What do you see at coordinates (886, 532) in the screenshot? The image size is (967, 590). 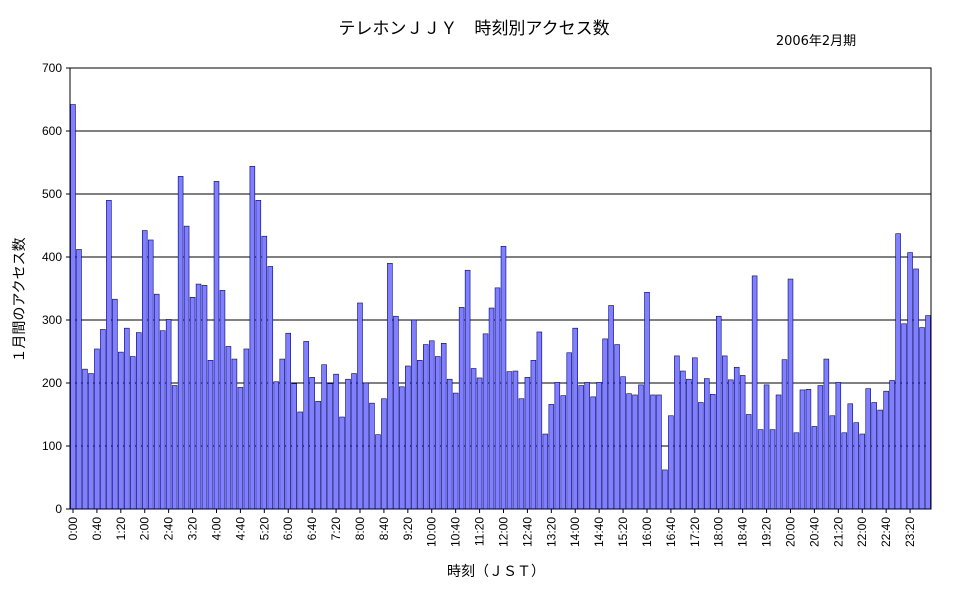 I see `x-tick-label: 22:40` at bounding box center [886, 532].